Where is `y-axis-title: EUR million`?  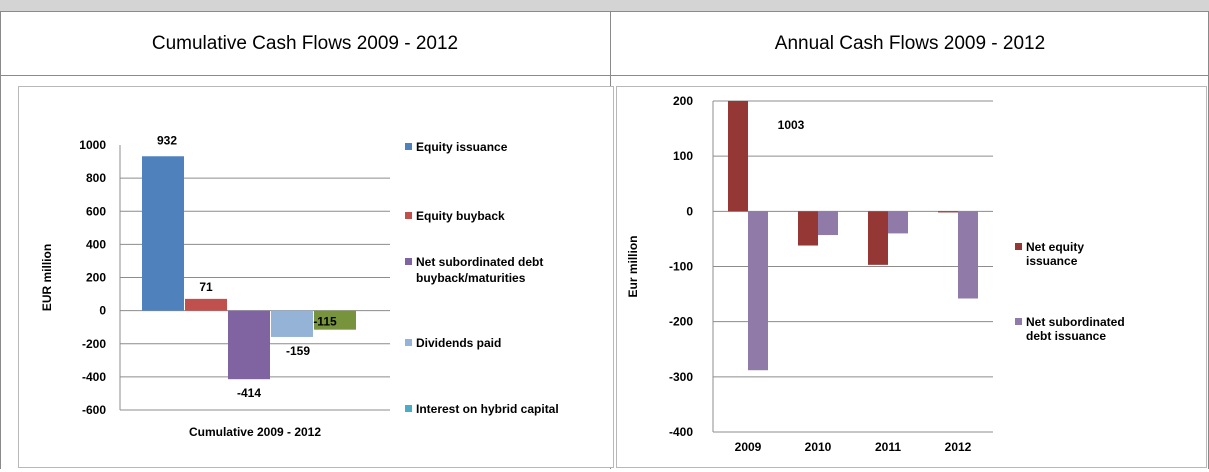
y-axis-title: EUR million is located at coordinates (47, 277).